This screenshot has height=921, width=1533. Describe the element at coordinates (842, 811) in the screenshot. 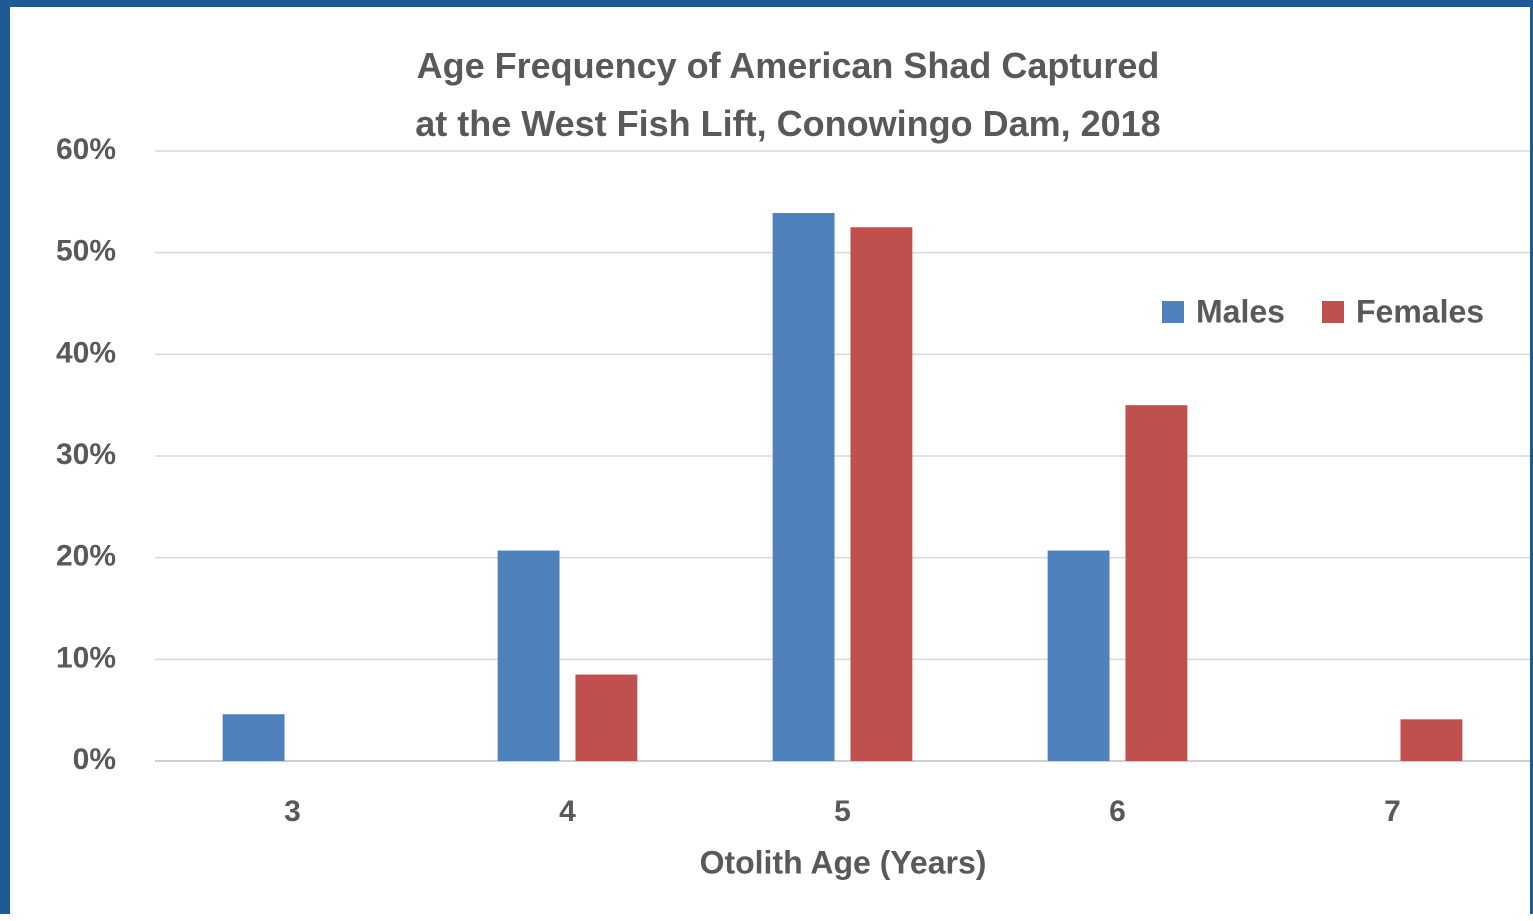

I see `x-tick-label: 5` at that location.